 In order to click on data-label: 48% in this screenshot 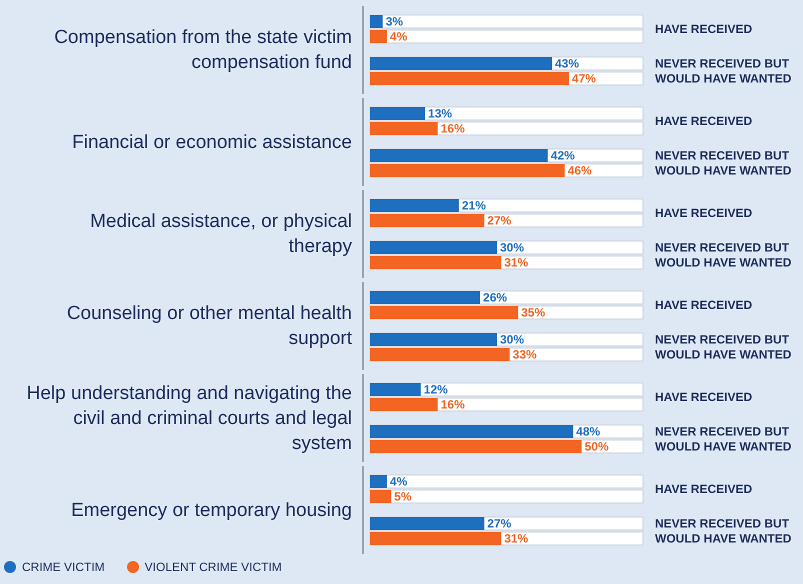, I will do `click(588, 431)`.